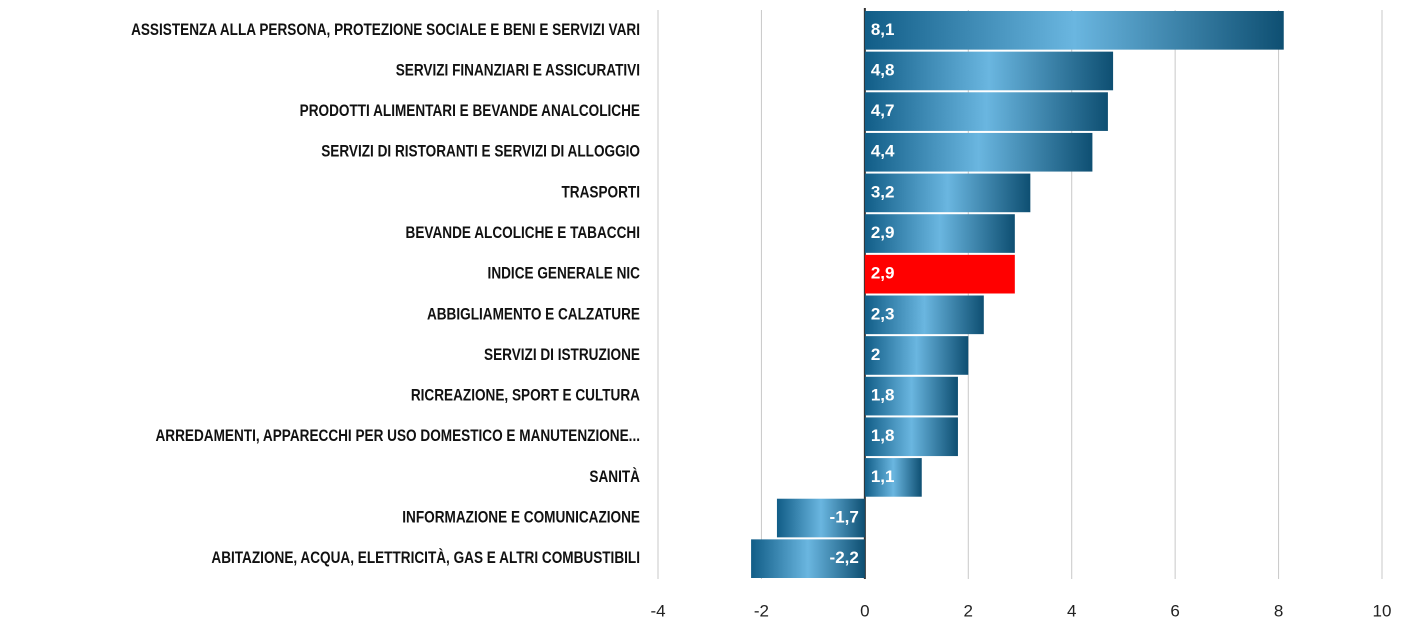  What do you see at coordinates (614, 477) in the screenshot?
I see `category-label: SANITÀ` at bounding box center [614, 477].